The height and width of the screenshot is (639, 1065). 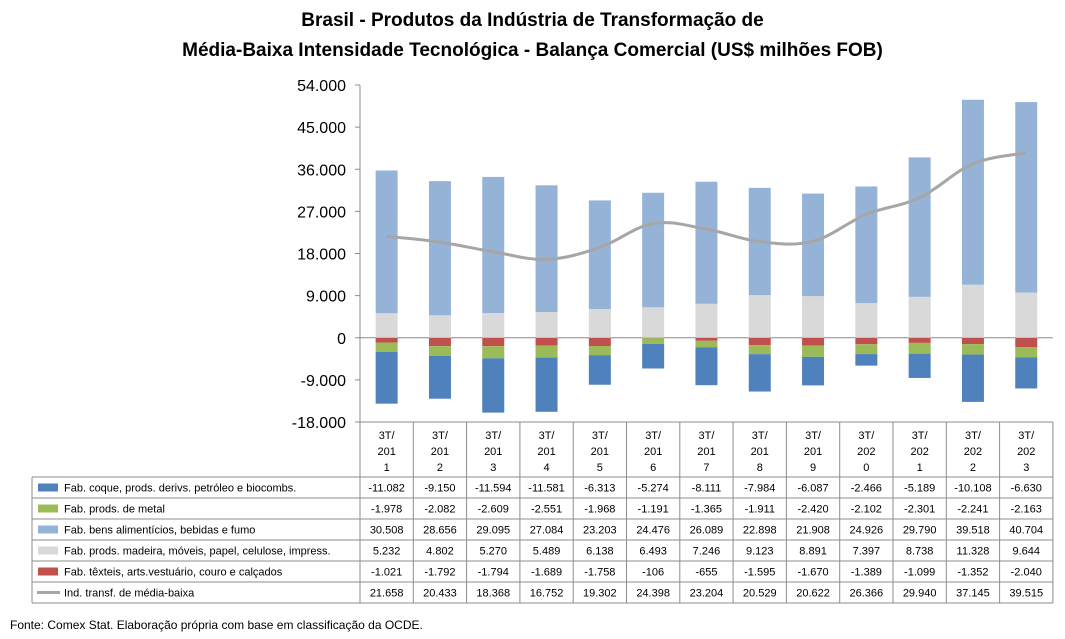 I want to click on data-value-cell: -1.670, so click(x=812, y=573).